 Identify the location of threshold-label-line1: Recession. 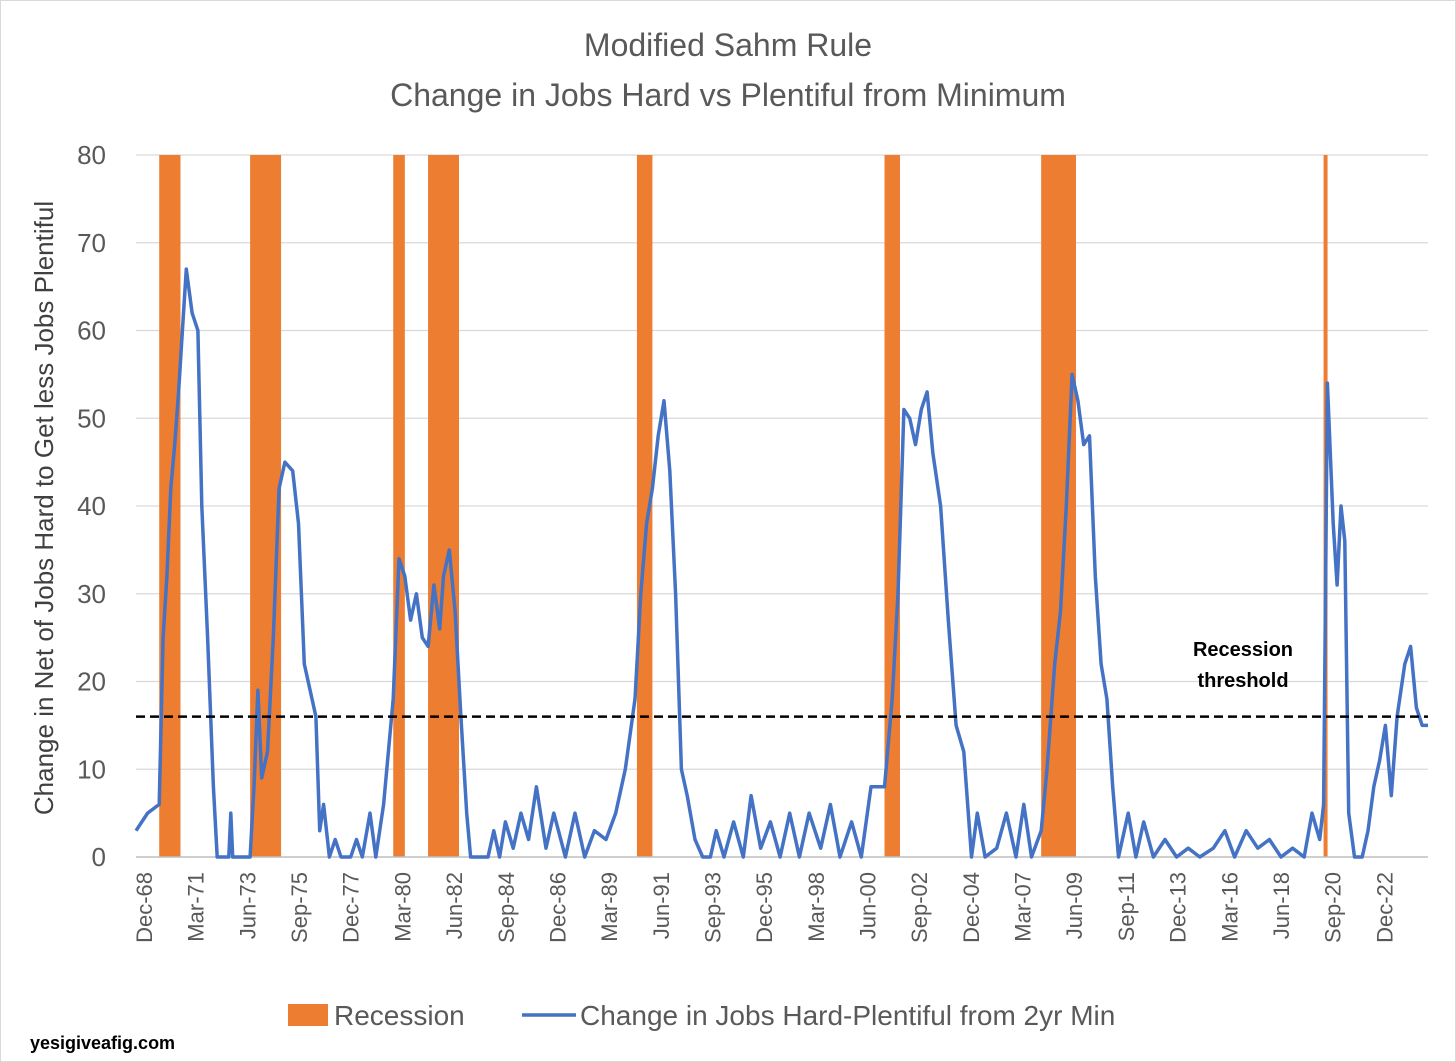
(1243, 650).